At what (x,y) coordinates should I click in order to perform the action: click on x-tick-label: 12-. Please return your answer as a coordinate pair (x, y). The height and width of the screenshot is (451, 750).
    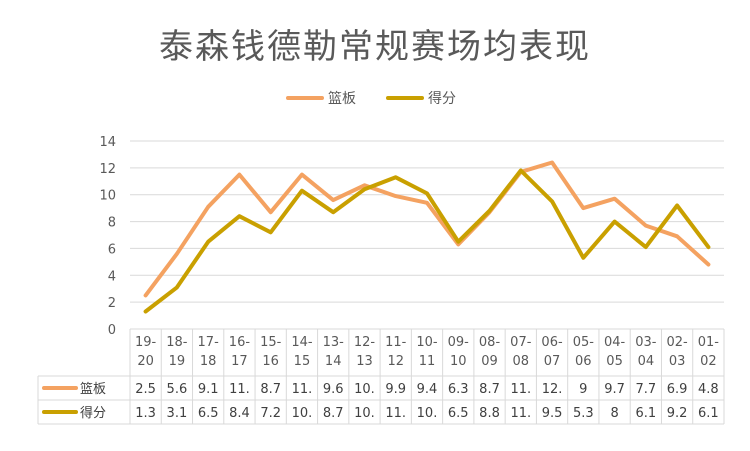
    Looking at the image, I should click on (365, 342).